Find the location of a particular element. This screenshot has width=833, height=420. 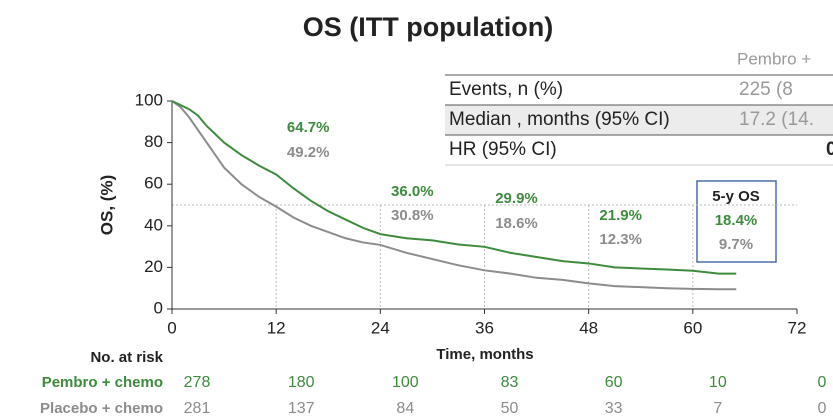

landmark-label: 36.0% is located at coordinates (412, 191).